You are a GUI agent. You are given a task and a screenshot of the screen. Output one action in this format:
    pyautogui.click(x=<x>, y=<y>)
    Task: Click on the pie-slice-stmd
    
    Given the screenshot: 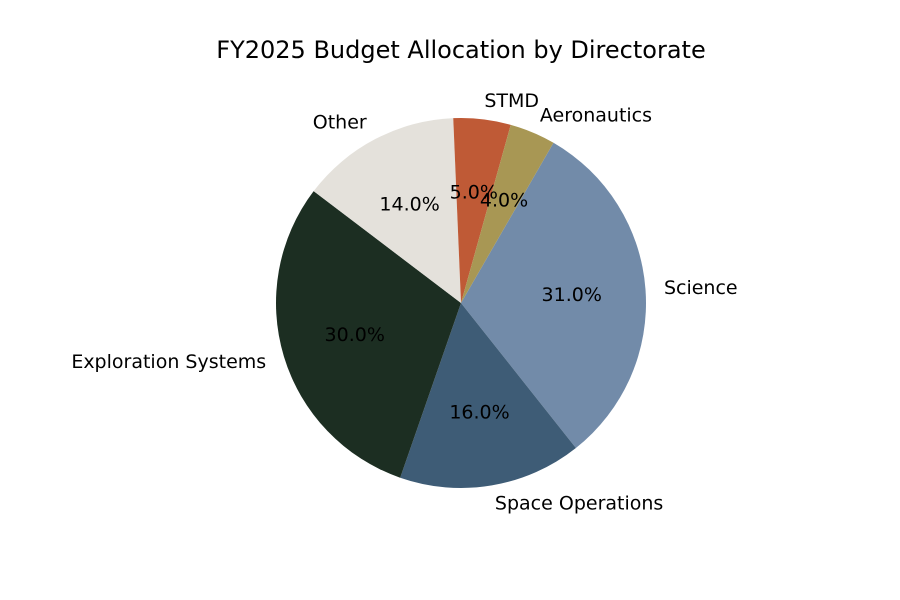 What is the action you would take?
    pyautogui.click(x=482, y=210)
    